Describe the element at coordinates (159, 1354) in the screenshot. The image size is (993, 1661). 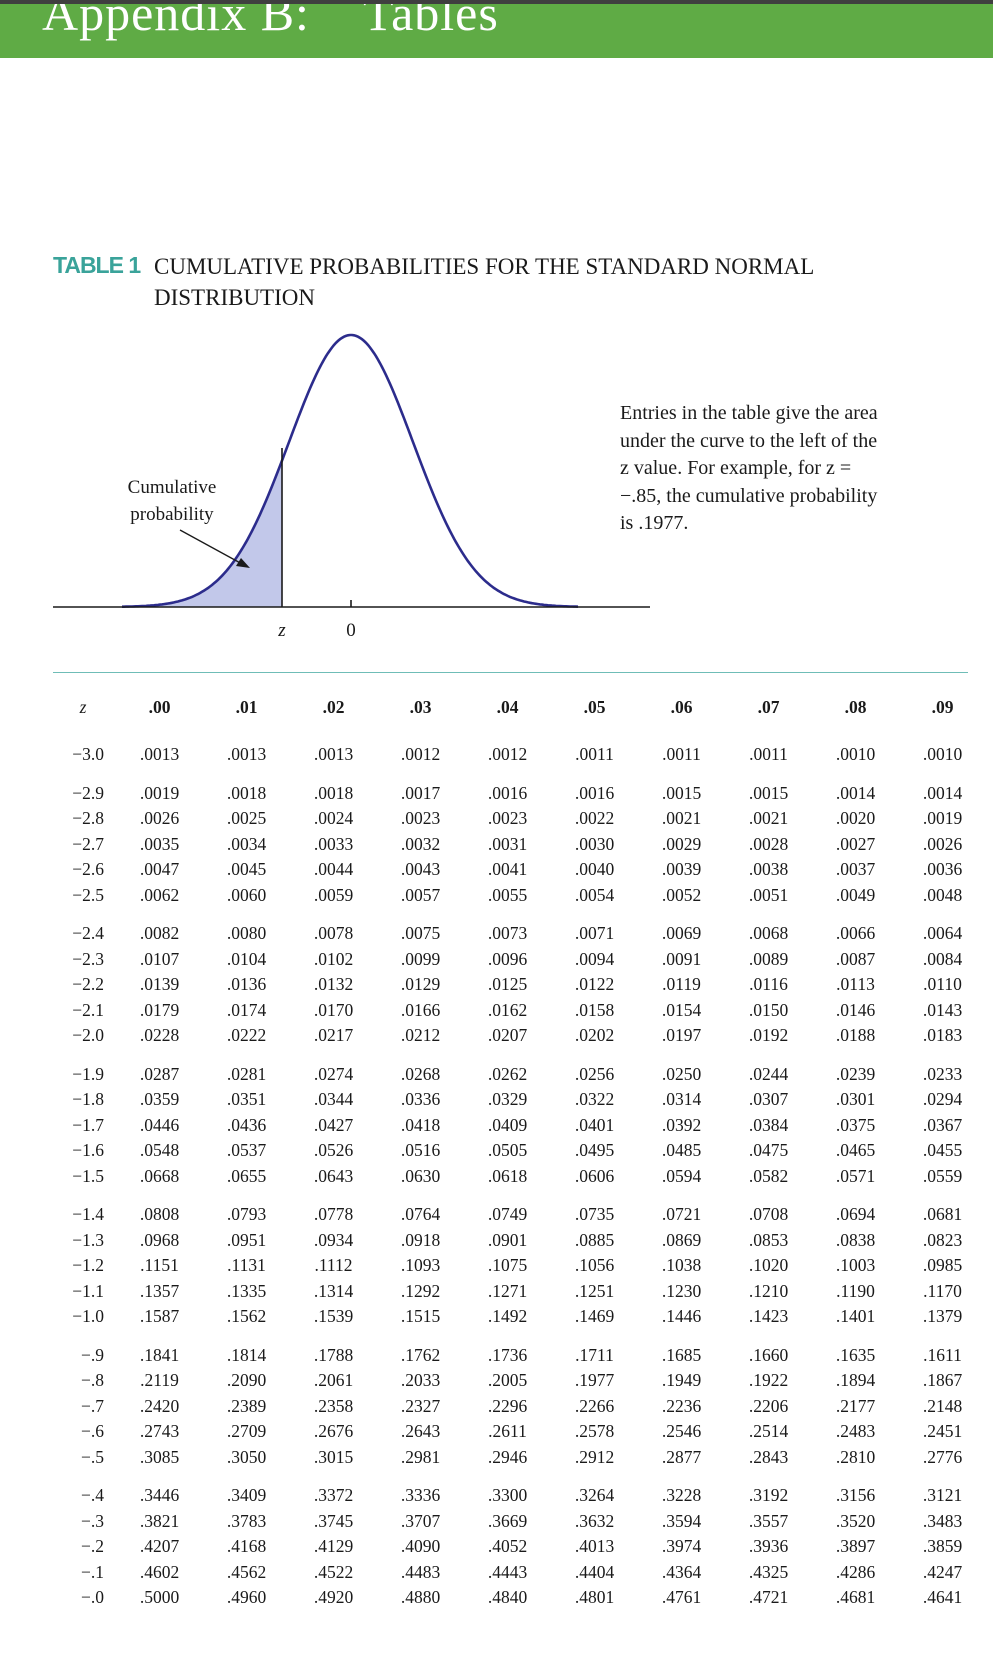
I see `probability-cell: .1841` at that location.